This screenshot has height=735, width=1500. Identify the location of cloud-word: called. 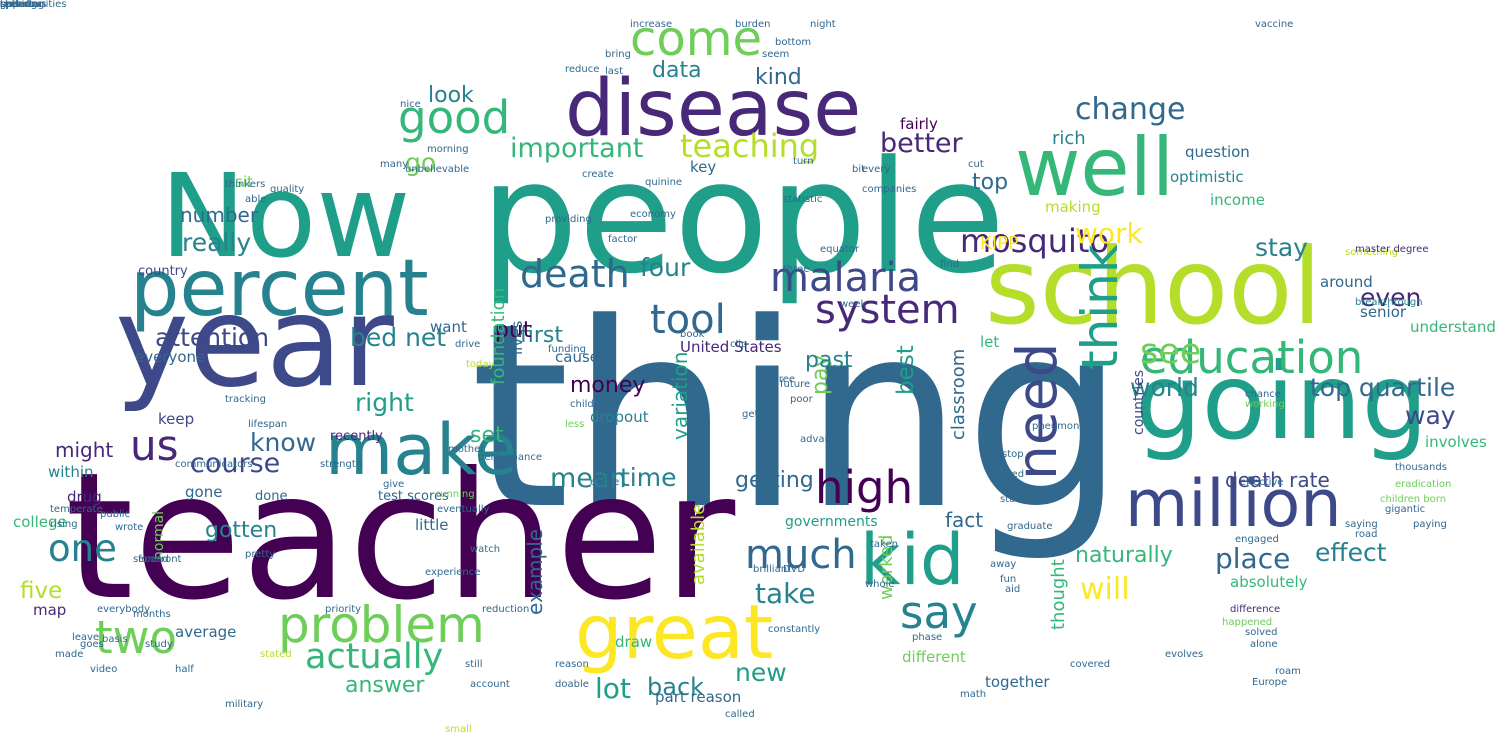
(740, 714).